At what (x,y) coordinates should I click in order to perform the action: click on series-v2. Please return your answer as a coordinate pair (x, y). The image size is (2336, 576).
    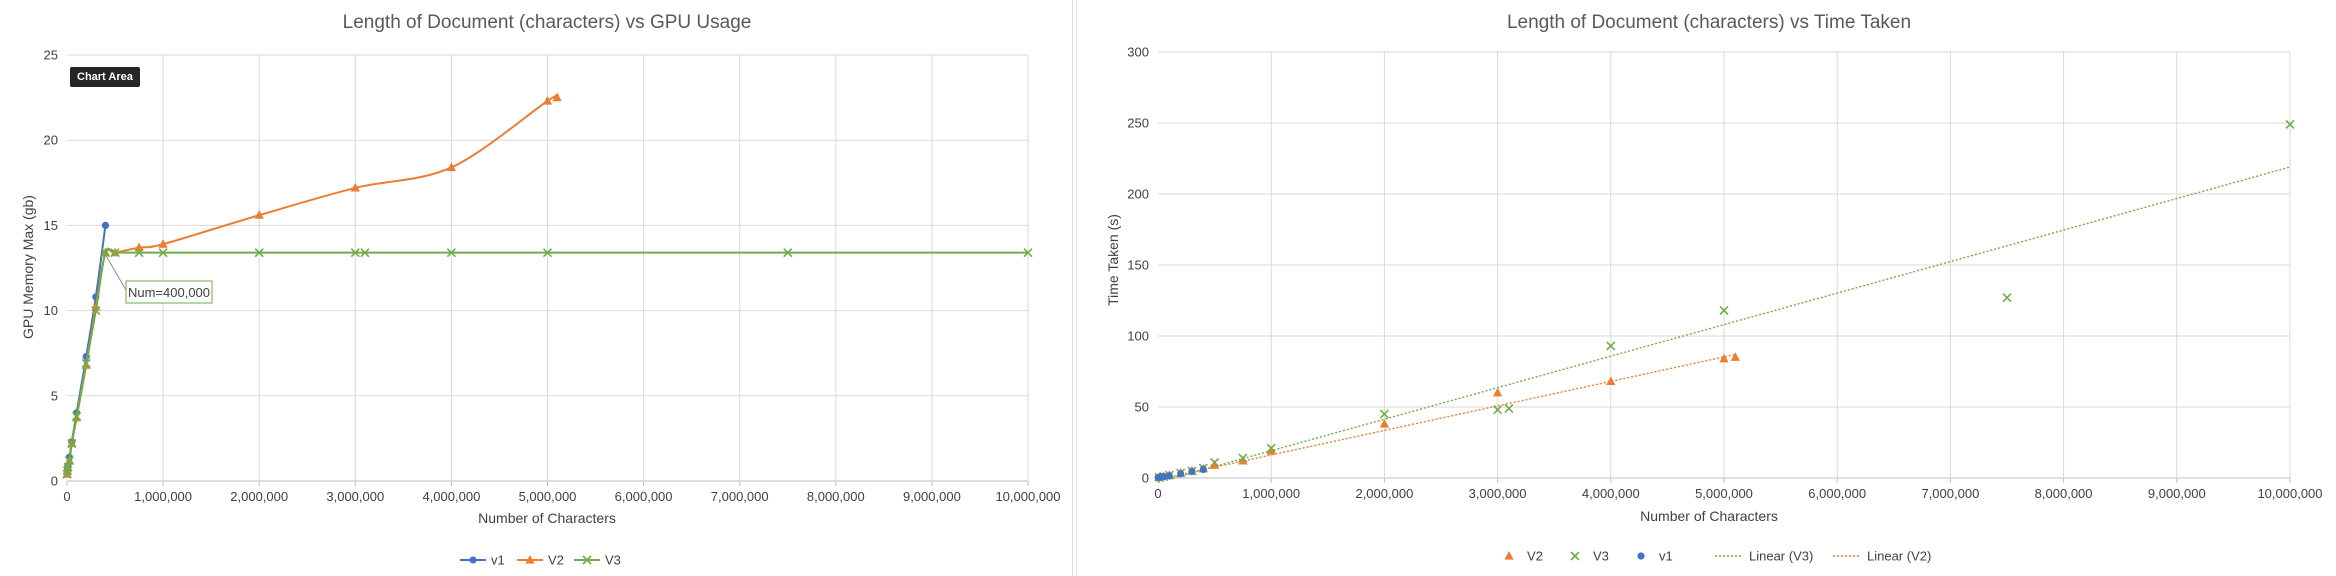
    Looking at the image, I should click on (1447, 416).